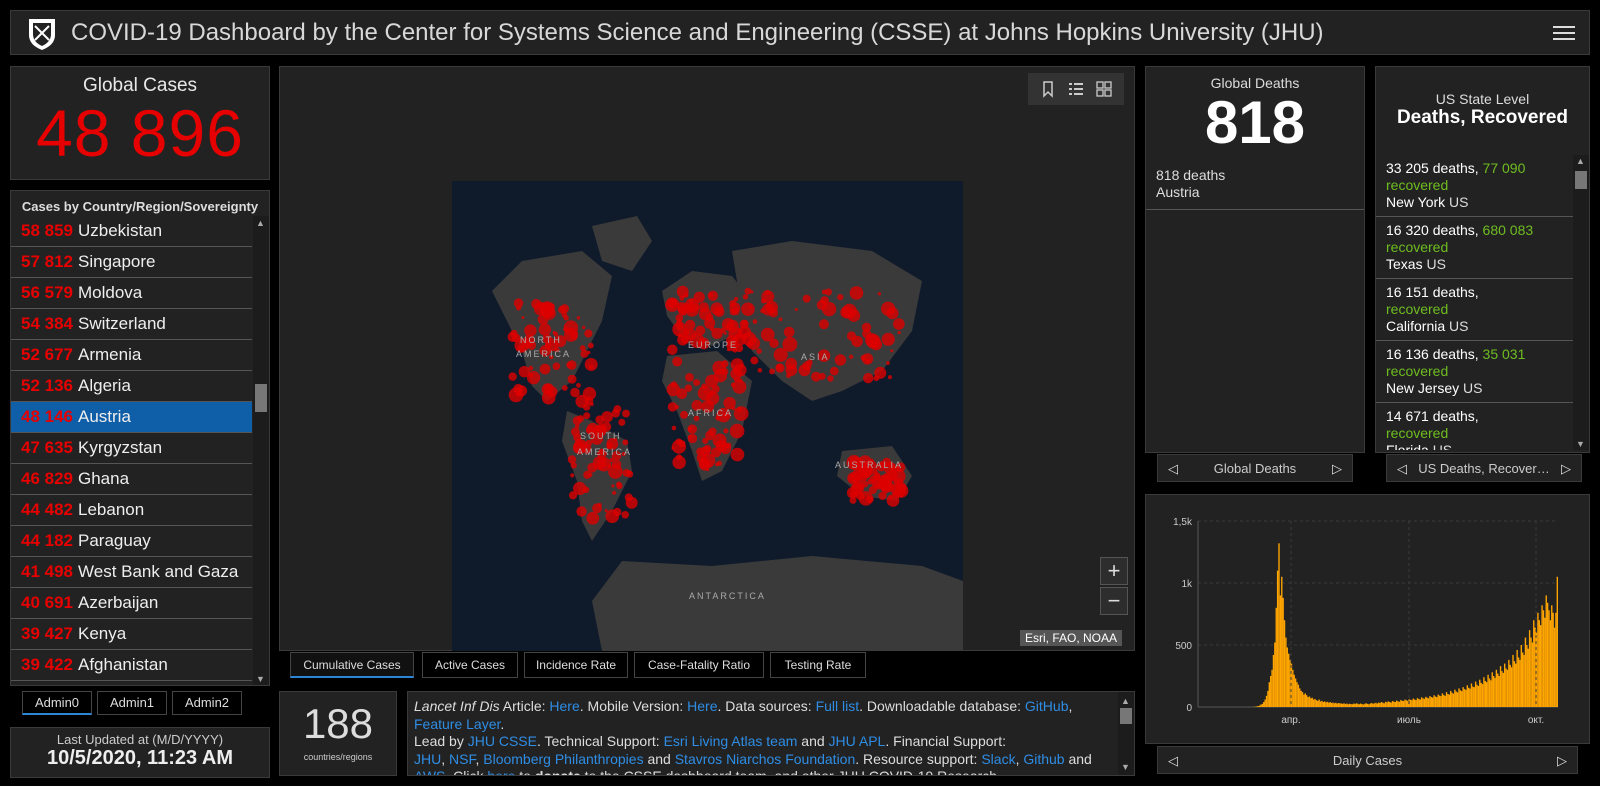 The width and height of the screenshot is (1600, 786). I want to click on hamburger-menu-icon, so click(1564, 32).